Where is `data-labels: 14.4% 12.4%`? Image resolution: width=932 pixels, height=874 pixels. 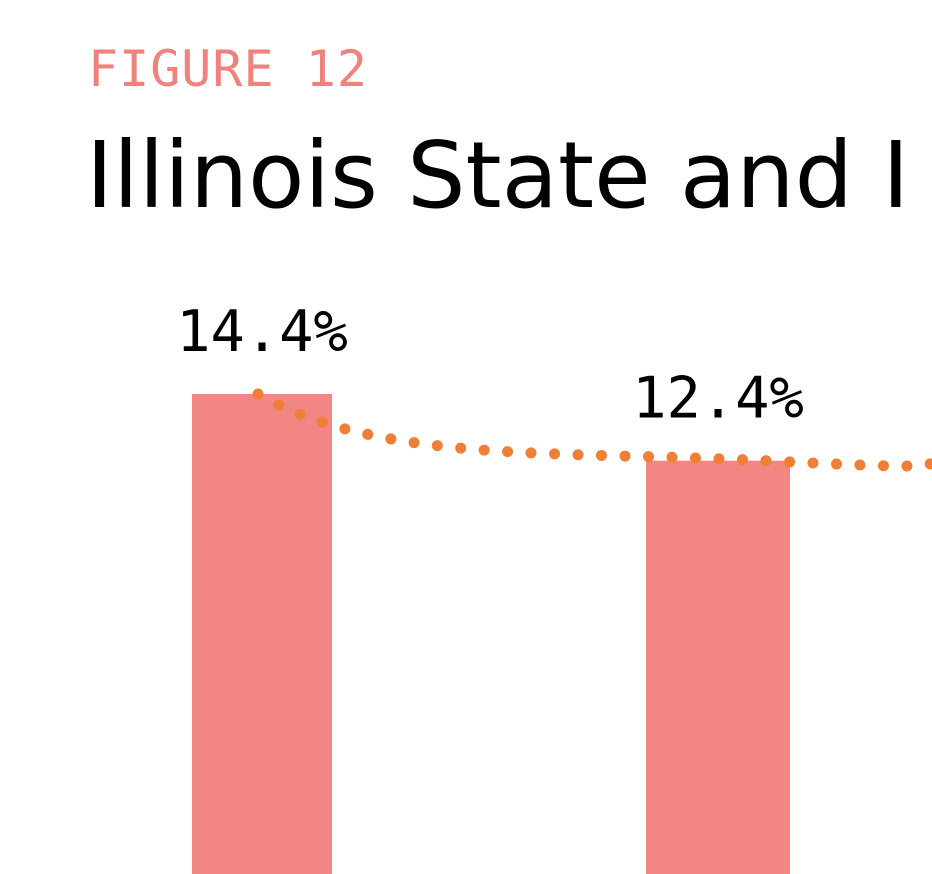
data-labels: 14.4% 12.4% is located at coordinates (490, 365).